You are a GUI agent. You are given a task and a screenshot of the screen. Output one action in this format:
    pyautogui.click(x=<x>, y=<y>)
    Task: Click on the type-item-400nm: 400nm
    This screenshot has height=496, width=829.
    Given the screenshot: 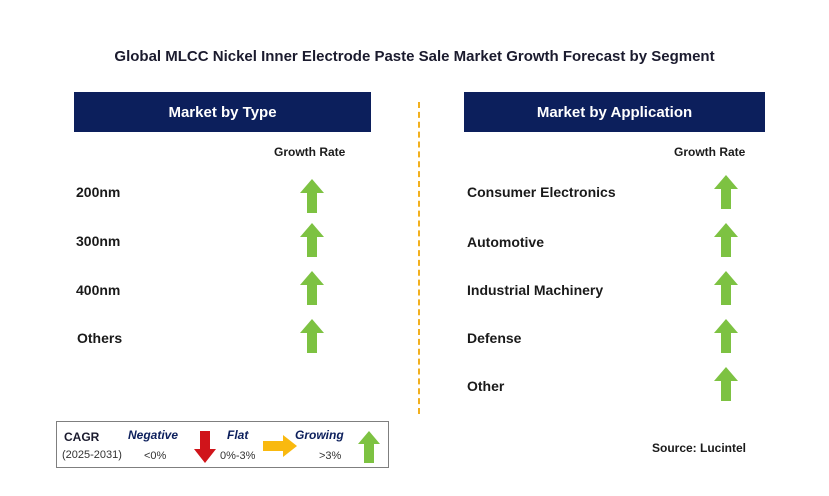 What is the action you would take?
    pyautogui.click(x=98, y=290)
    